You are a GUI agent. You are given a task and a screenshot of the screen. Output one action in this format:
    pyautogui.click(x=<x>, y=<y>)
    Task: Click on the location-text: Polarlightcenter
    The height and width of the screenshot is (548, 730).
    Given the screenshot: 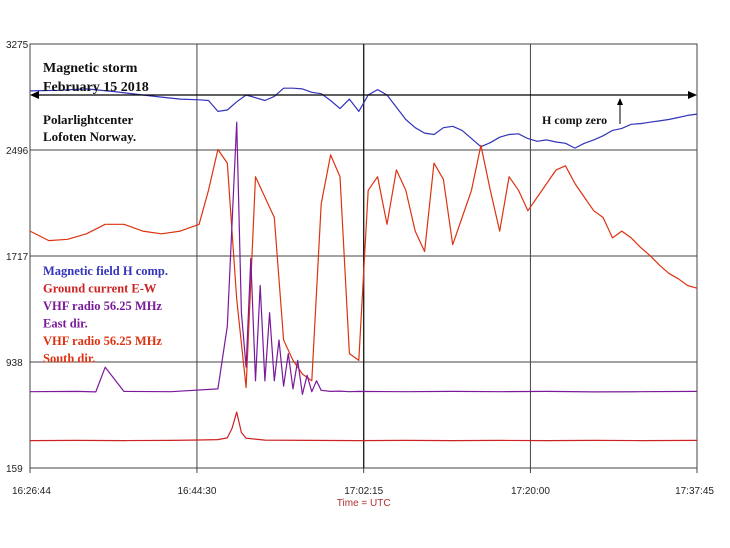 What is the action you would take?
    pyautogui.click(x=88, y=119)
    